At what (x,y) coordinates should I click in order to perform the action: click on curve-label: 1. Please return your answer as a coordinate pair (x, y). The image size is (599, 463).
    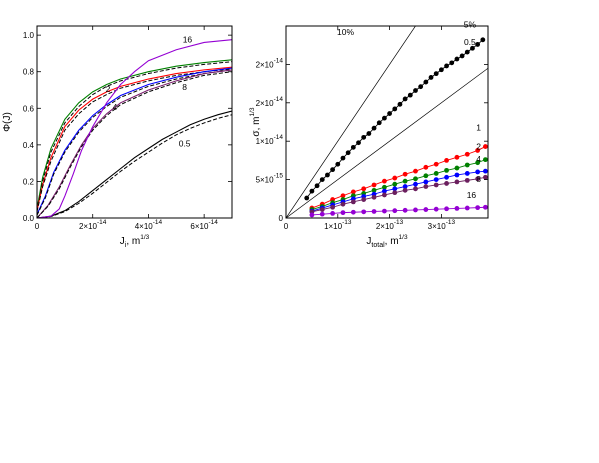
    Looking at the image, I should click on (478, 127).